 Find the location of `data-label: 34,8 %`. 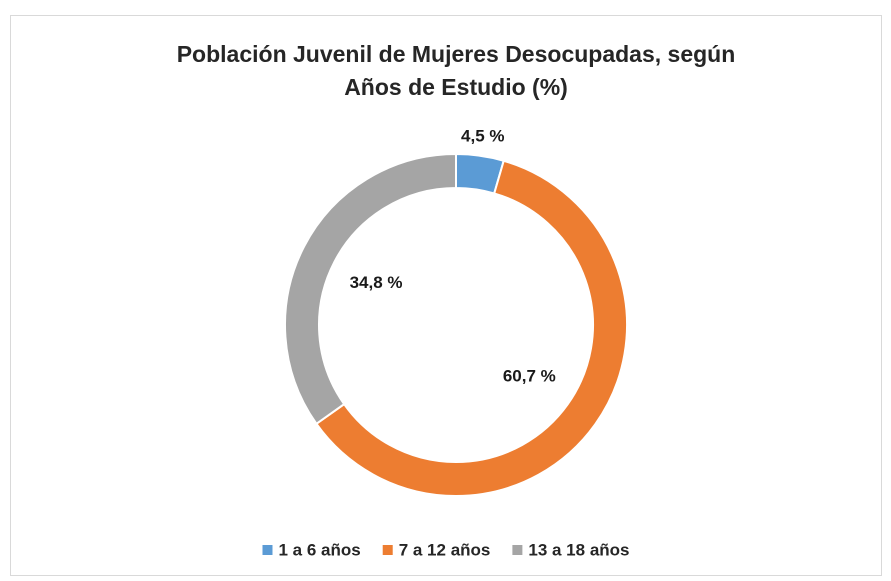

data-label: 34,8 % is located at coordinates (376, 282).